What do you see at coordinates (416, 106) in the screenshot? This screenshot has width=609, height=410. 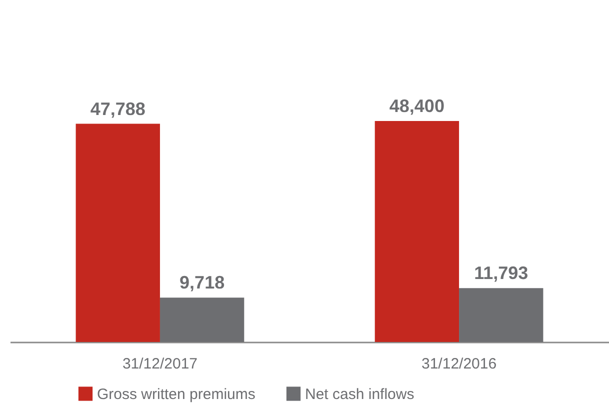 I see `data-label: 48,400` at bounding box center [416, 106].